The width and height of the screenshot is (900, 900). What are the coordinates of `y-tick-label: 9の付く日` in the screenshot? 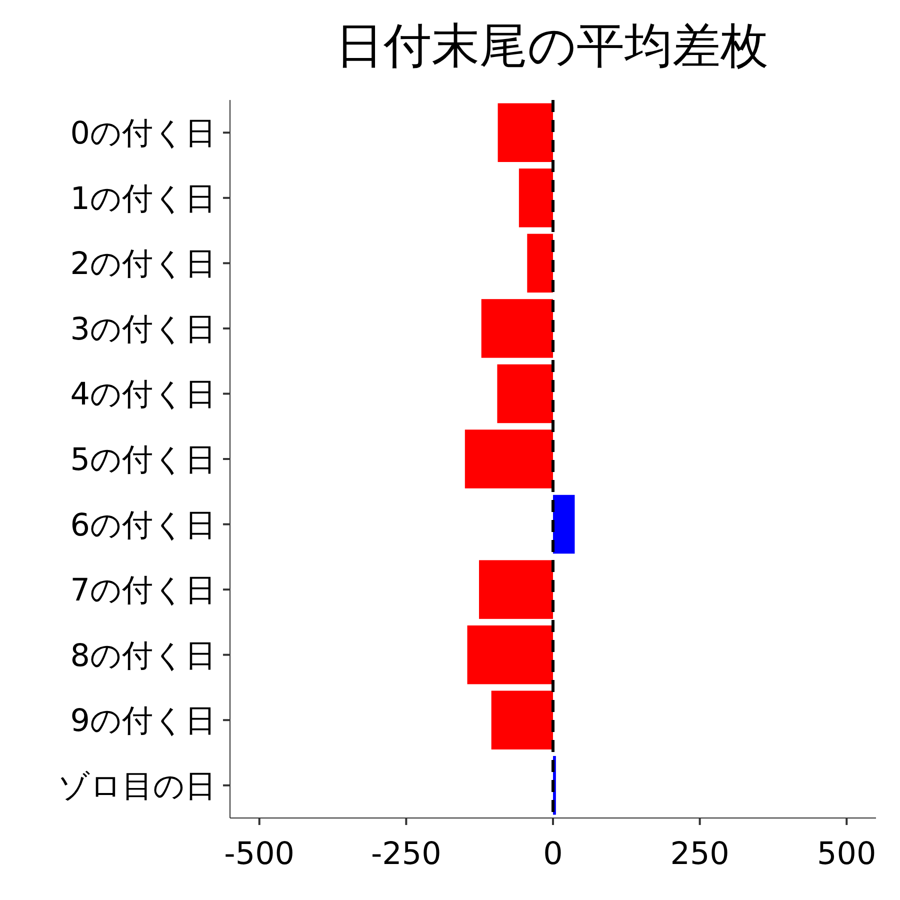 It's located at (143, 721).